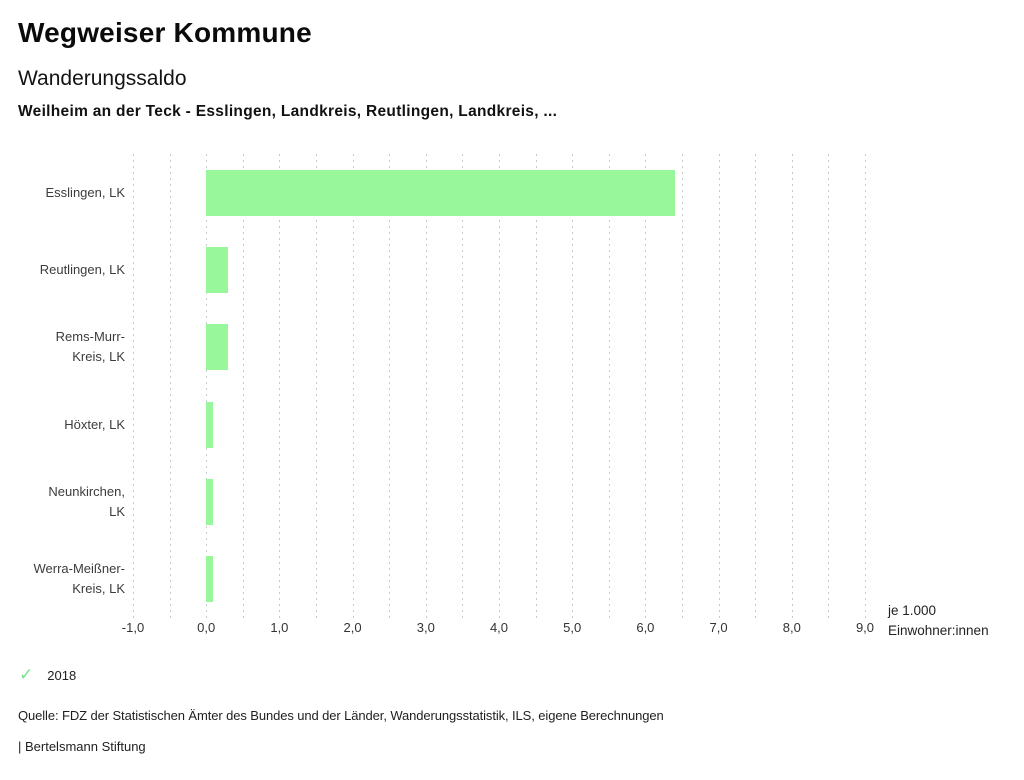 The width and height of the screenshot is (1024, 780). What do you see at coordinates (82, 746) in the screenshot?
I see `attribution: | Bertelsmann Stiftung` at bounding box center [82, 746].